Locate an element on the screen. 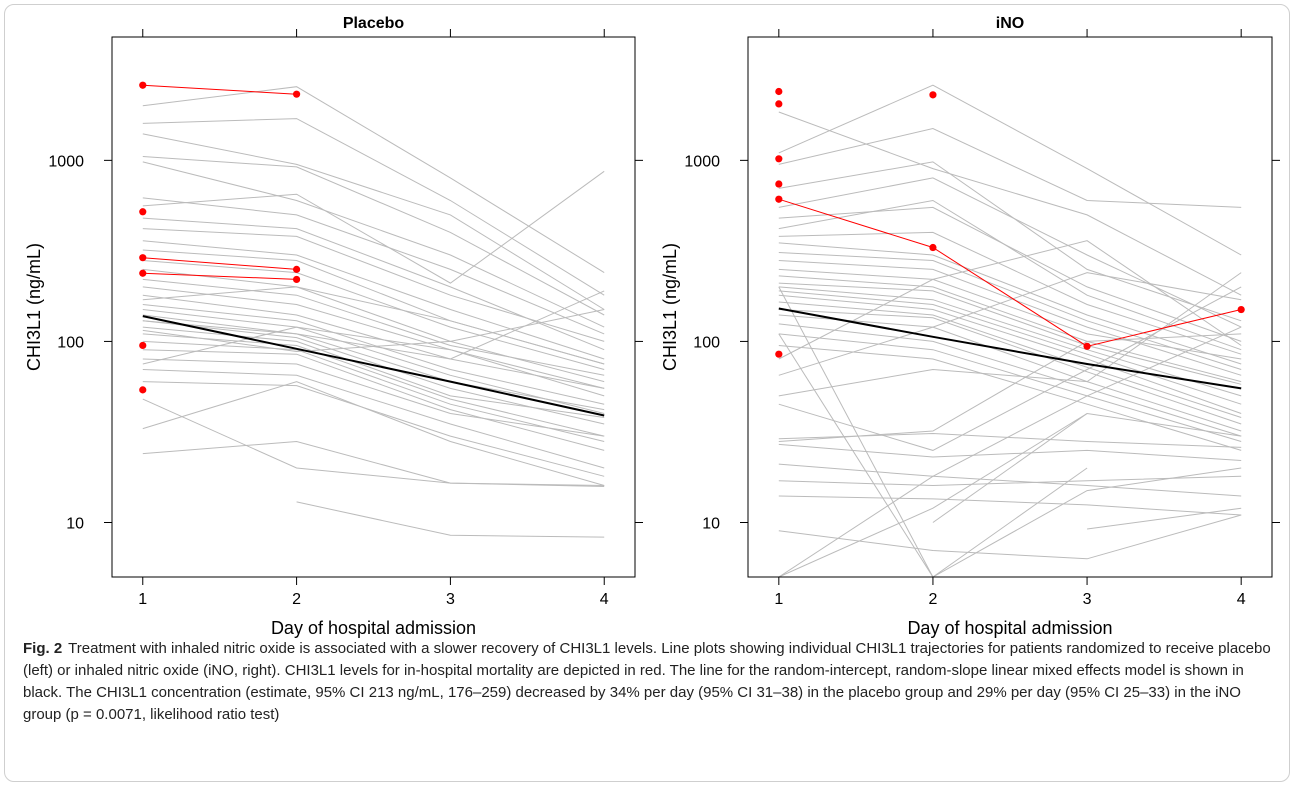 The width and height of the screenshot is (1295, 787). x-tick-label: 4 is located at coordinates (1241, 599).